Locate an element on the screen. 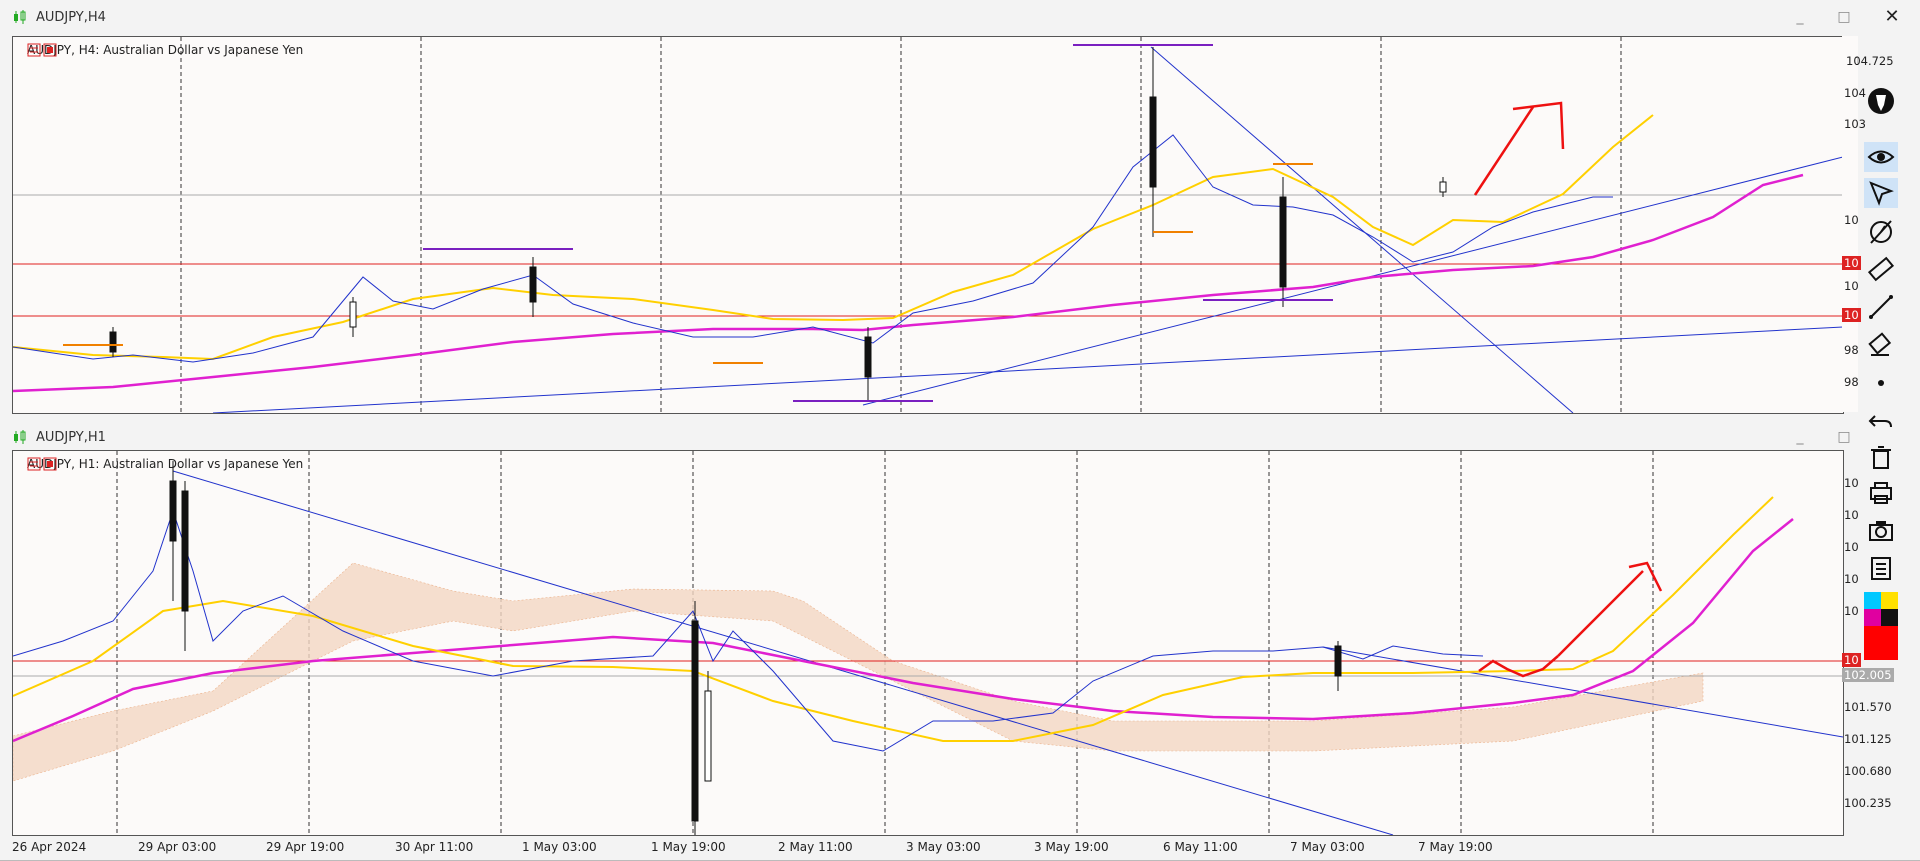 This screenshot has width=1920, height=861. timer-icon is located at coordinates (1881, 231).